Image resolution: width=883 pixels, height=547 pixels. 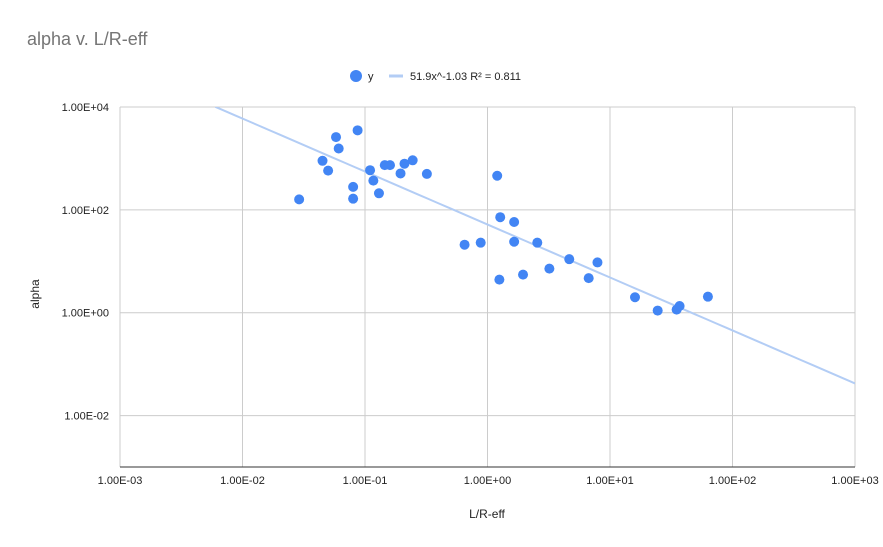 I want to click on chart-title: alpha v. L/R-eff, so click(x=87, y=39).